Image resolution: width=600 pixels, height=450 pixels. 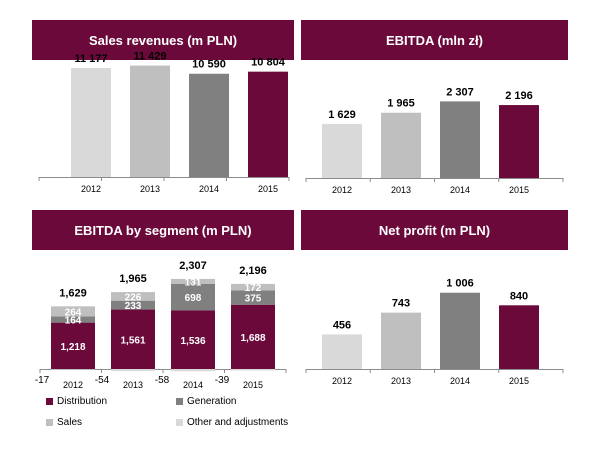 What do you see at coordinates (73, 293) in the screenshot?
I see `segment-total-label: 1,629` at bounding box center [73, 293].